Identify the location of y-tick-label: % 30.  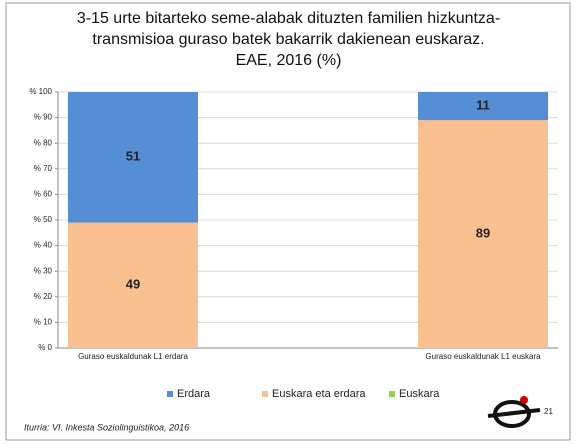
(43, 270).